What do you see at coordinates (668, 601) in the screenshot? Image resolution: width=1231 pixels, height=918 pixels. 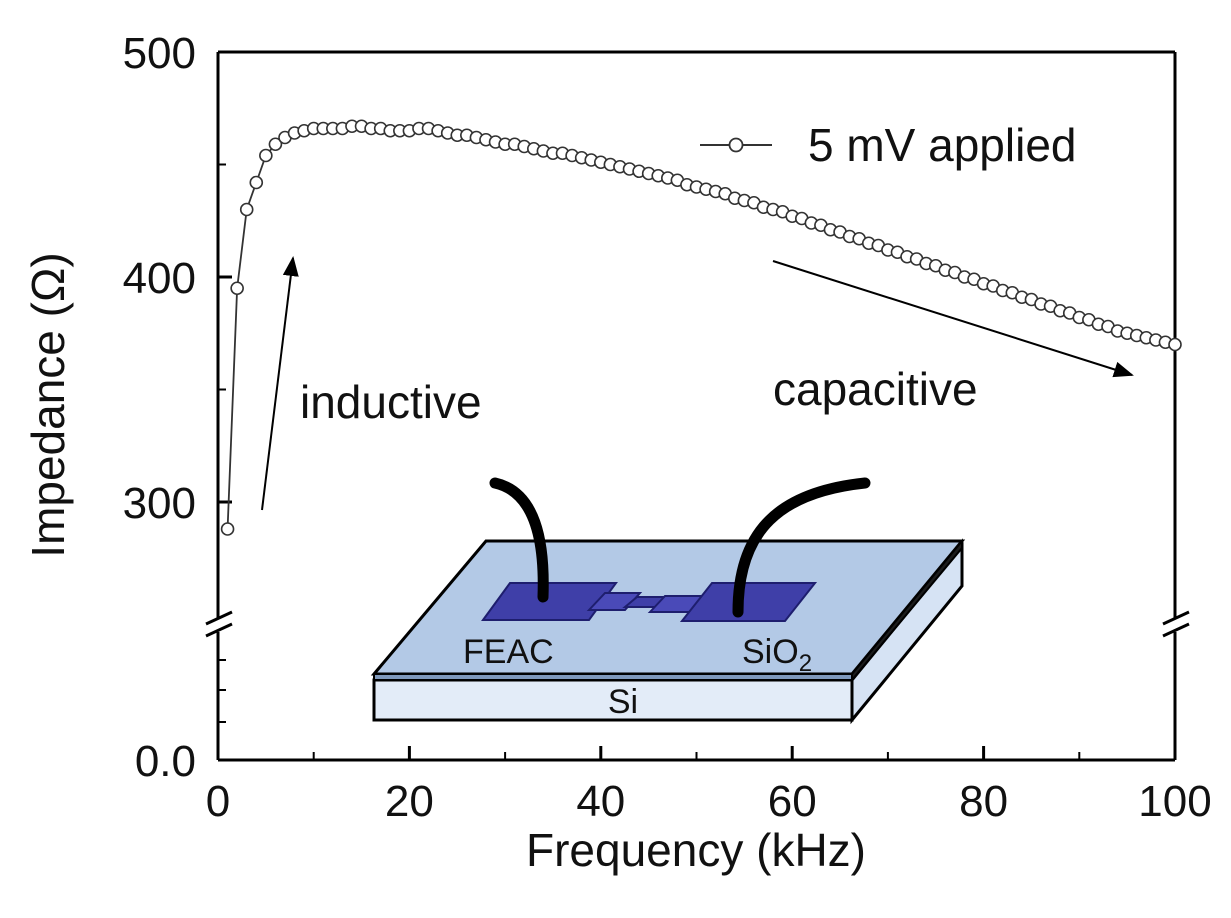 I see `device-schematic-inset: FEAC SiO2 Si` at bounding box center [668, 601].